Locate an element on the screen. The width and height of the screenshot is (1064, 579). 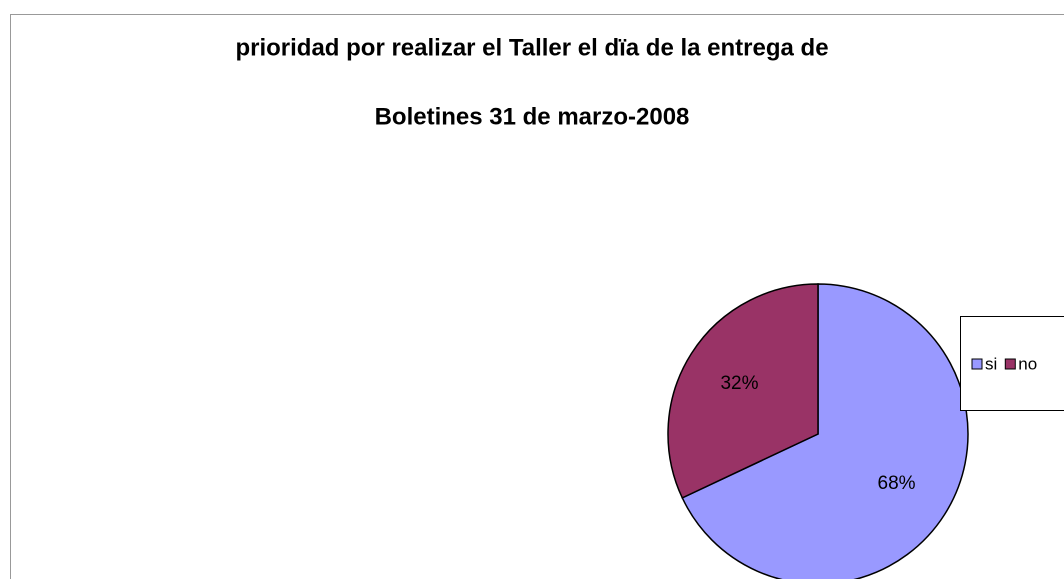
legend-label: no is located at coordinates (1027, 363).